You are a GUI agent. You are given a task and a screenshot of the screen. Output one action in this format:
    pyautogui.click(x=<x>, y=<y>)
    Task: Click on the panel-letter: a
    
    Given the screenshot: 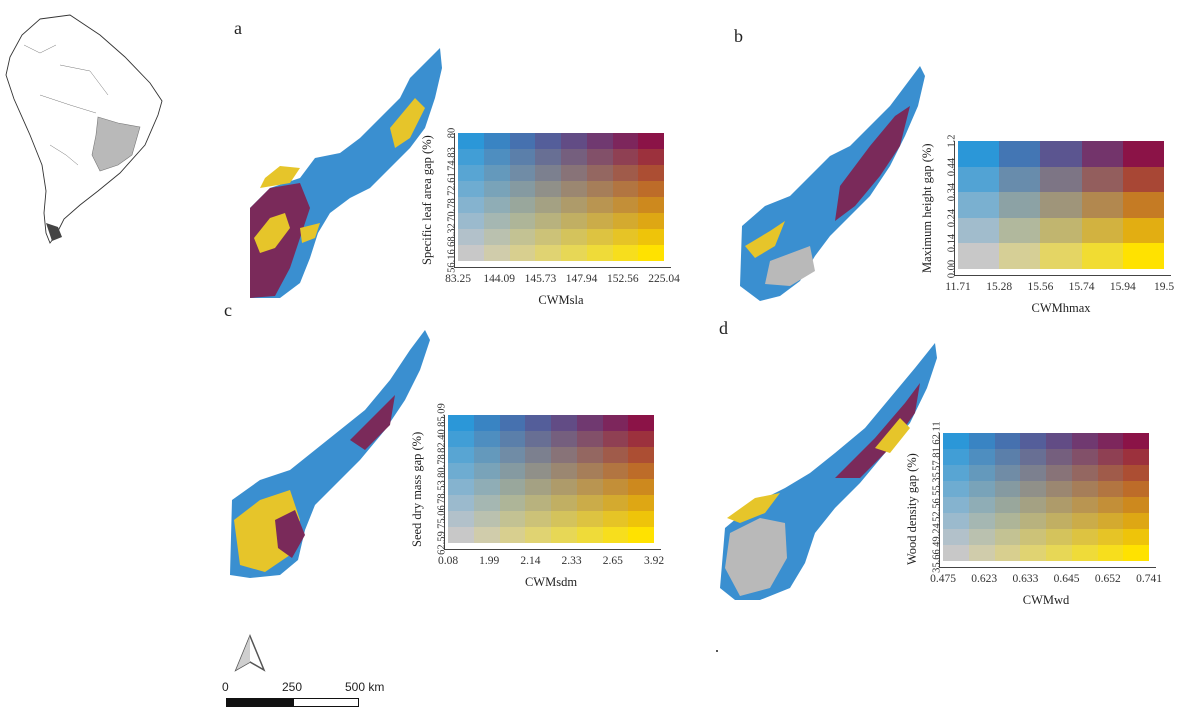 What is the action you would take?
    pyautogui.click(x=238, y=28)
    